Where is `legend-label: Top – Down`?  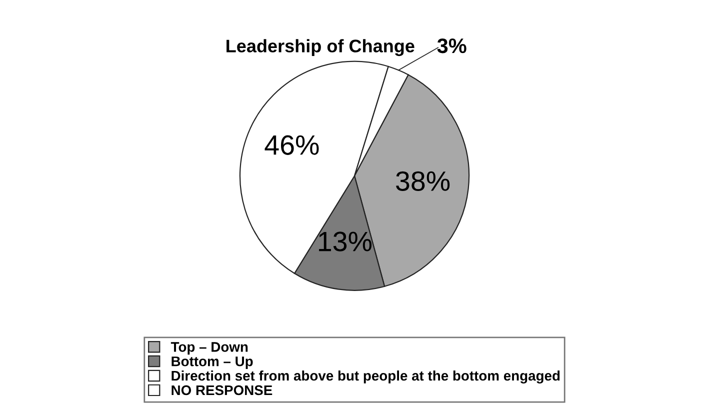 legend-label: Top – Down is located at coordinates (209, 348).